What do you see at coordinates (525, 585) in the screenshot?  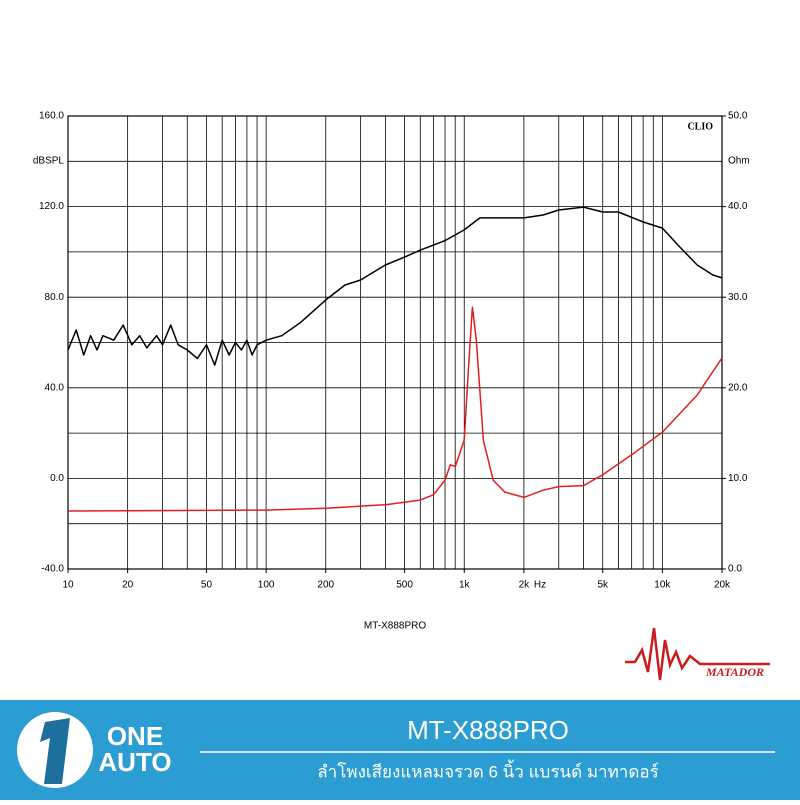 I see `x-tick-label: 2k` at bounding box center [525, 585].